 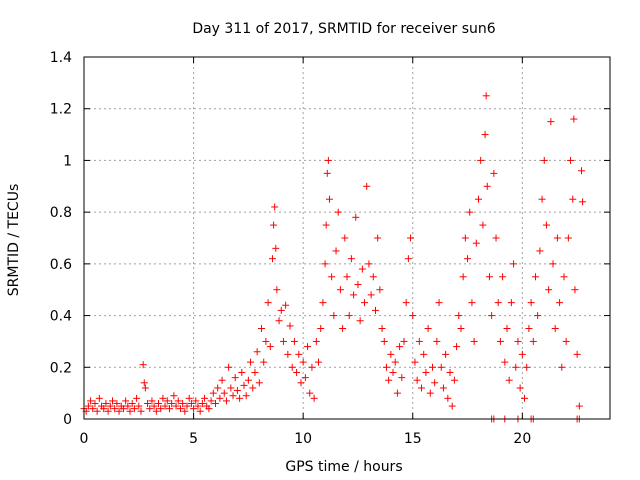 I want to click on y-tick-label: 0, so click(x=67, y=420).